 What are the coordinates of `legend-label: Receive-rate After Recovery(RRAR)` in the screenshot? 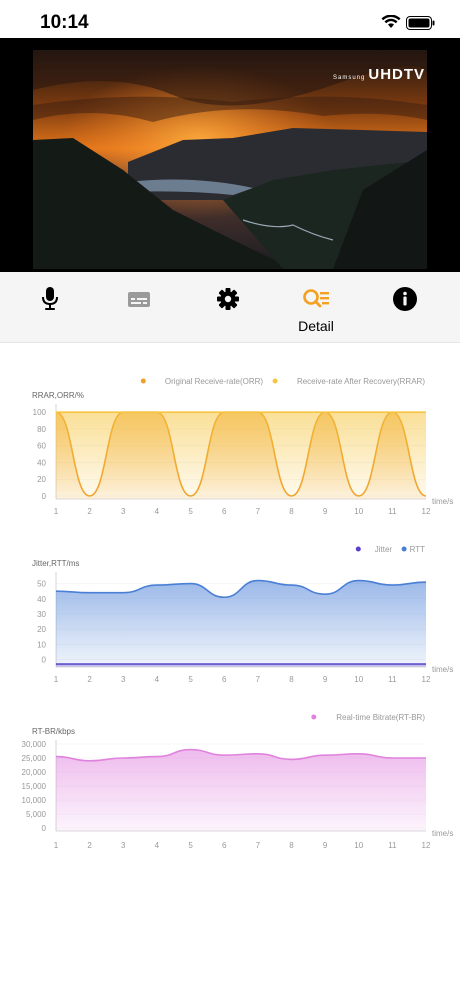 It's located at (361, 381).